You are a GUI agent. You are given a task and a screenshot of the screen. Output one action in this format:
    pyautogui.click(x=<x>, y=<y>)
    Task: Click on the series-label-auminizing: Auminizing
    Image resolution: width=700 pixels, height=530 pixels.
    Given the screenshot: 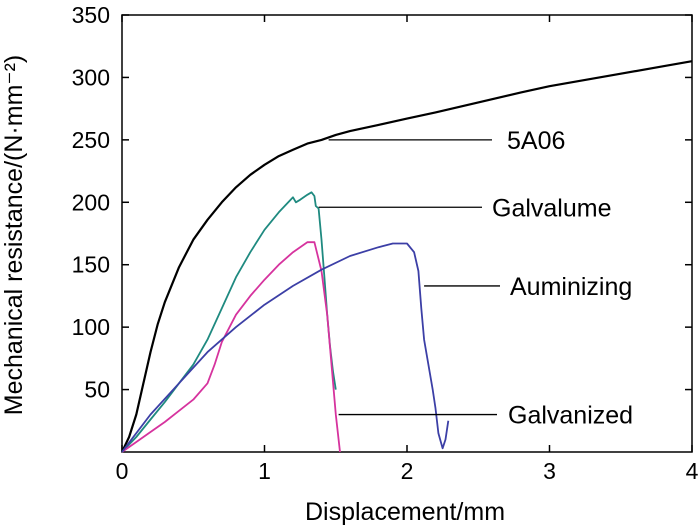 What is the action you would take?
    pyautogui.click(x=571, y=287)
    